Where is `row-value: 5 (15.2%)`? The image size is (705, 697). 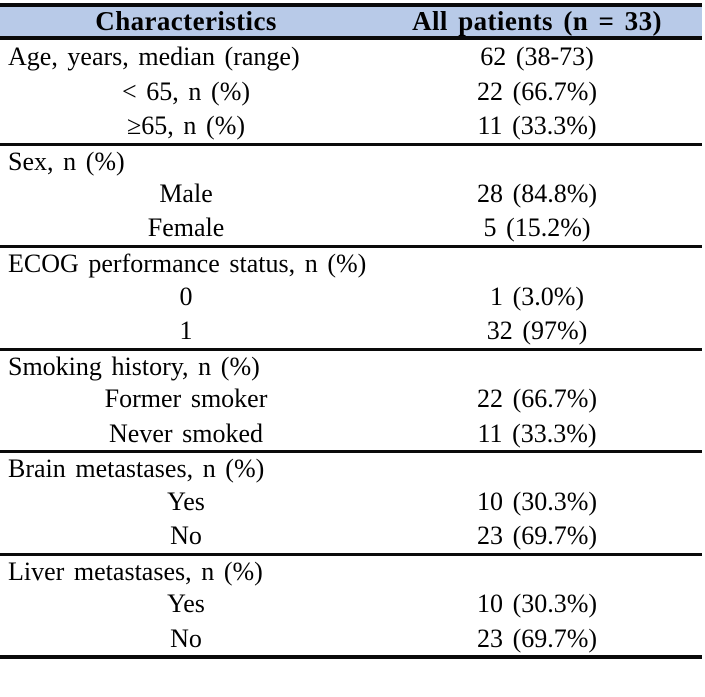 row-value: 5 (15.2%) is located at coordinates (537, 228).